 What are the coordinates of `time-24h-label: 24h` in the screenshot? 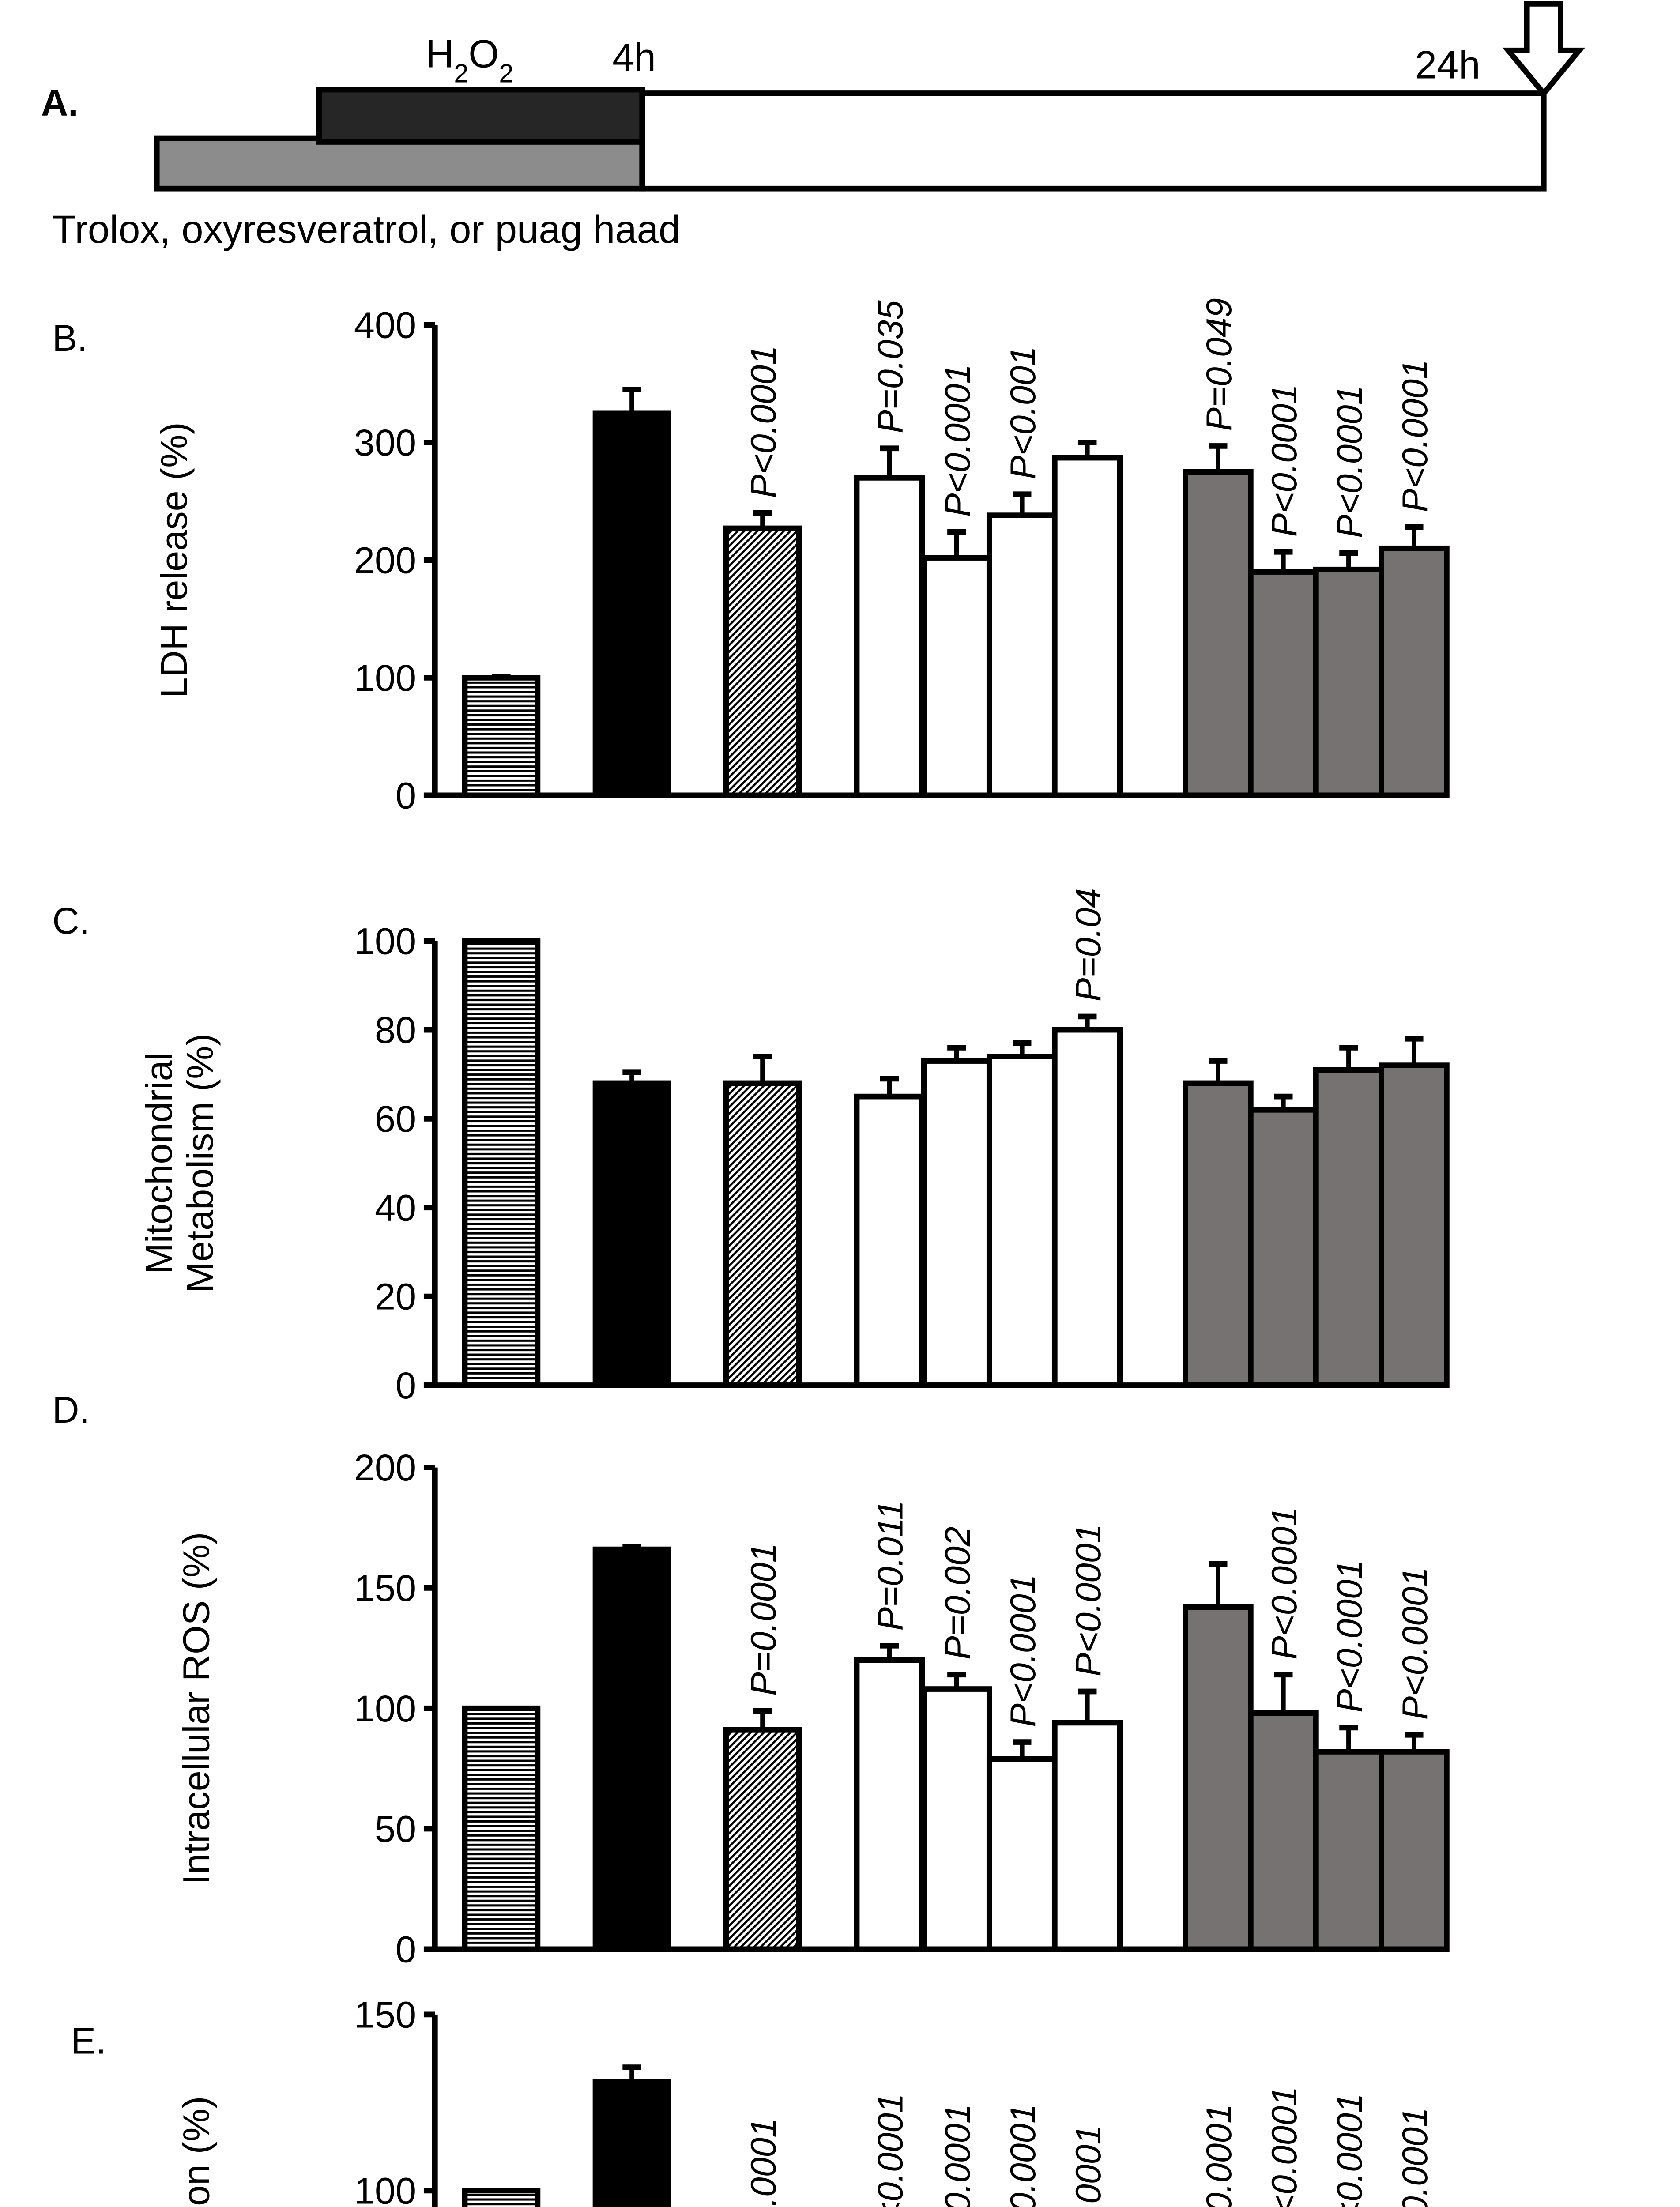 It's located at (1447, 65).